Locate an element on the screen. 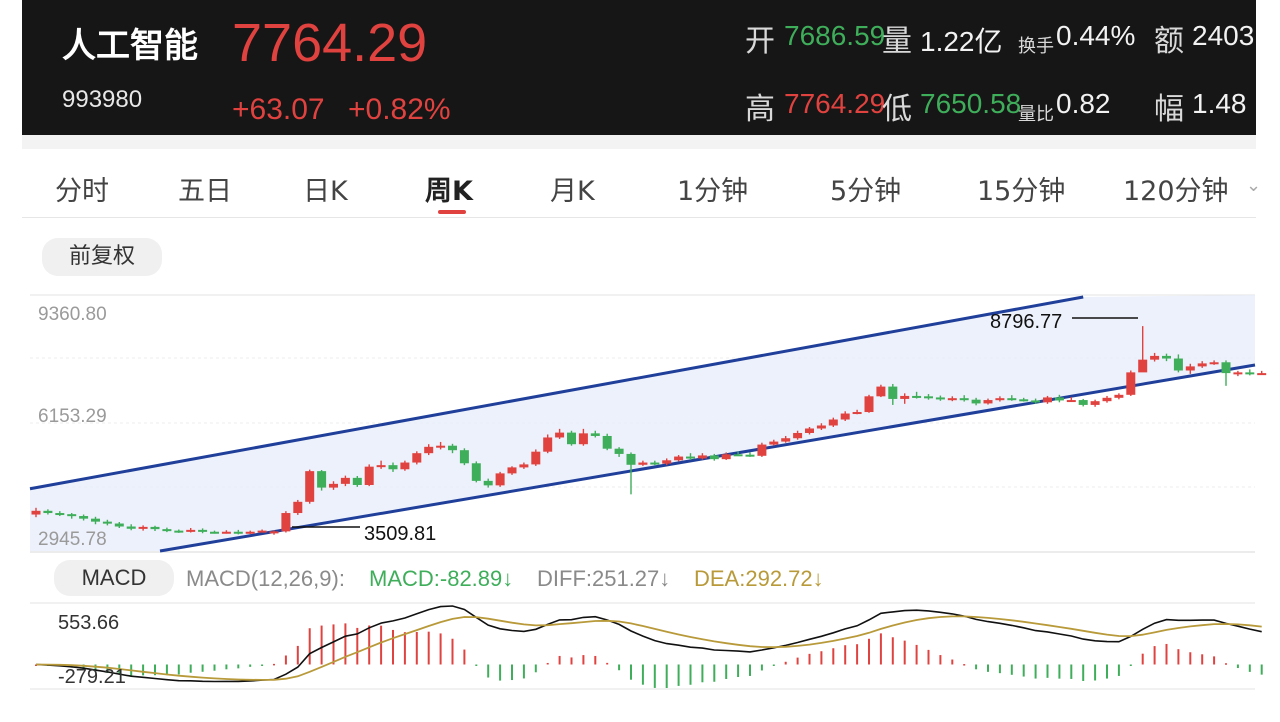  macd-value: MACD:-82.89↓ is located at coordinates (441, 578).